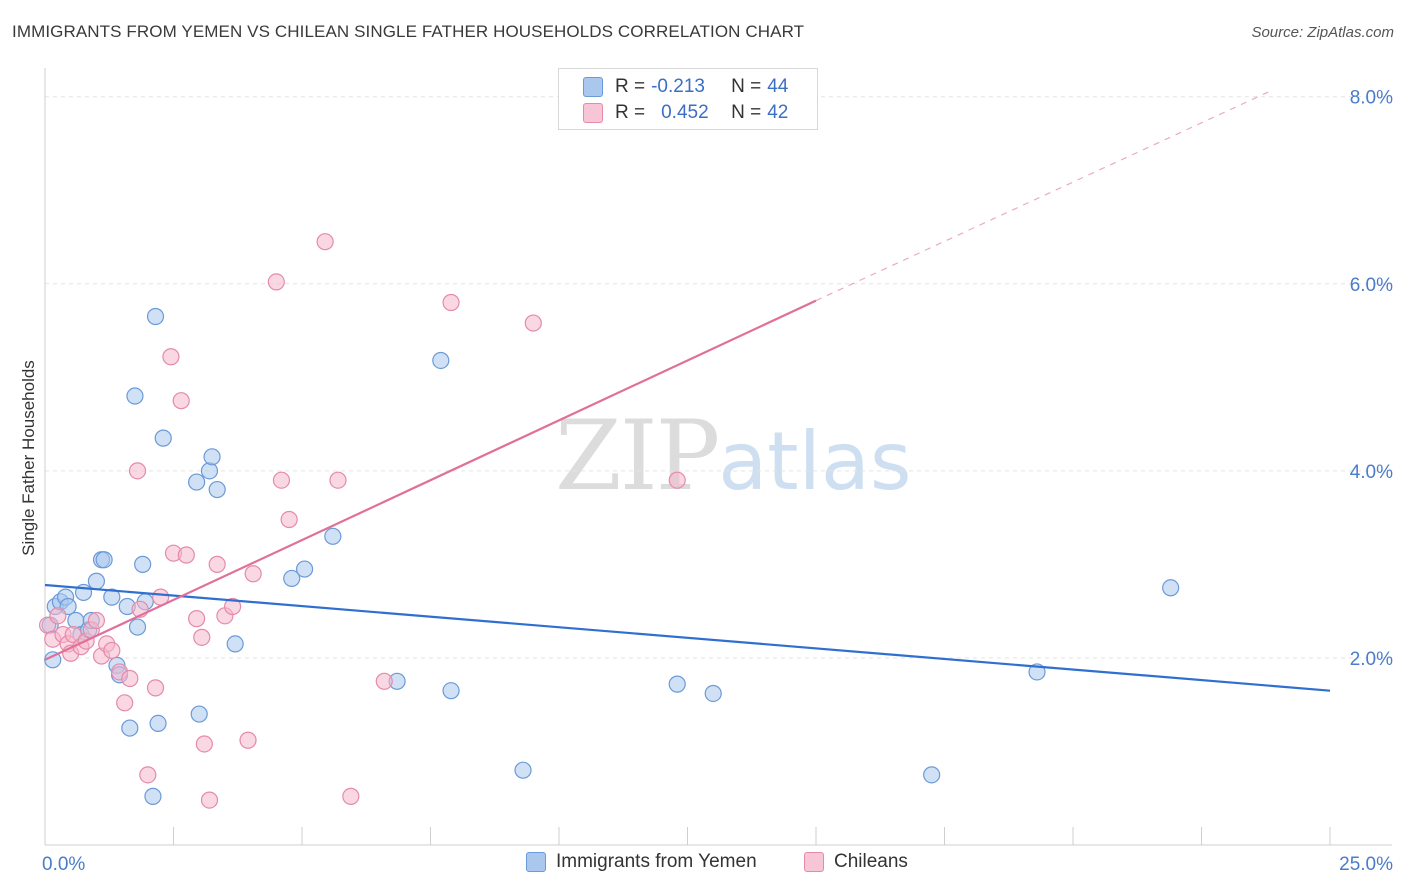 This screenshot has width=1406, height=892. I want to click on n-value: 42, so click(778, 112).